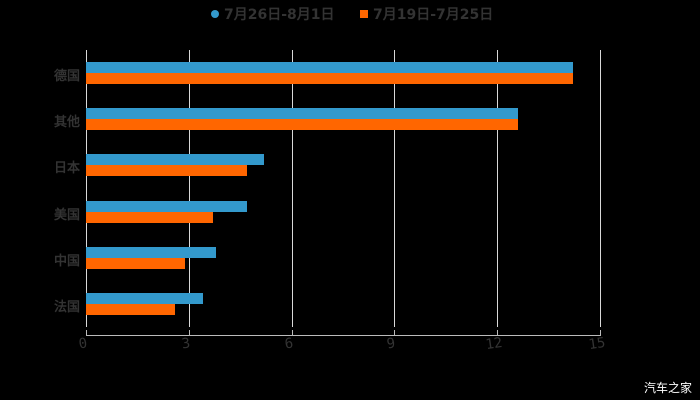 This screenshot has height=400, width=700. Describe the element at coordinates (66, 123) in the screenshot. I see `category-label: 其他` at that location.